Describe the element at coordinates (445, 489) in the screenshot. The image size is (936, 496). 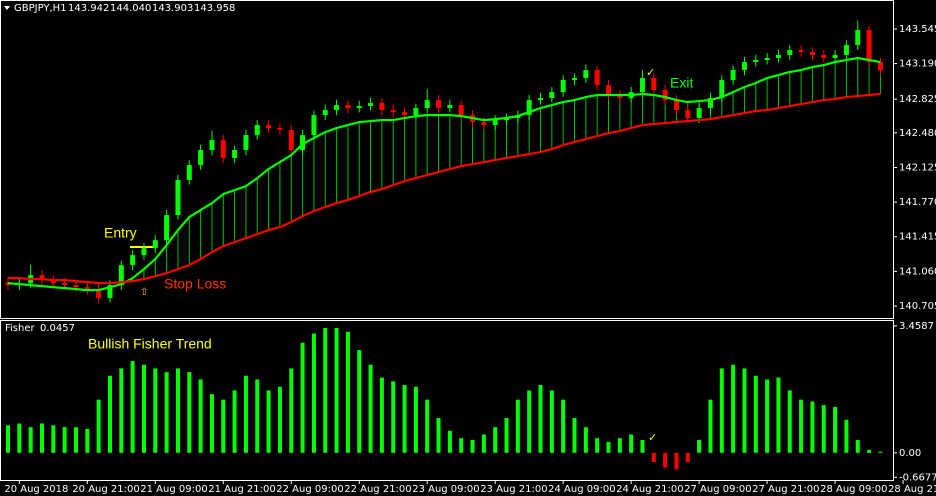
I see `x-tick-label: 23 Aug 09:00` at that location.